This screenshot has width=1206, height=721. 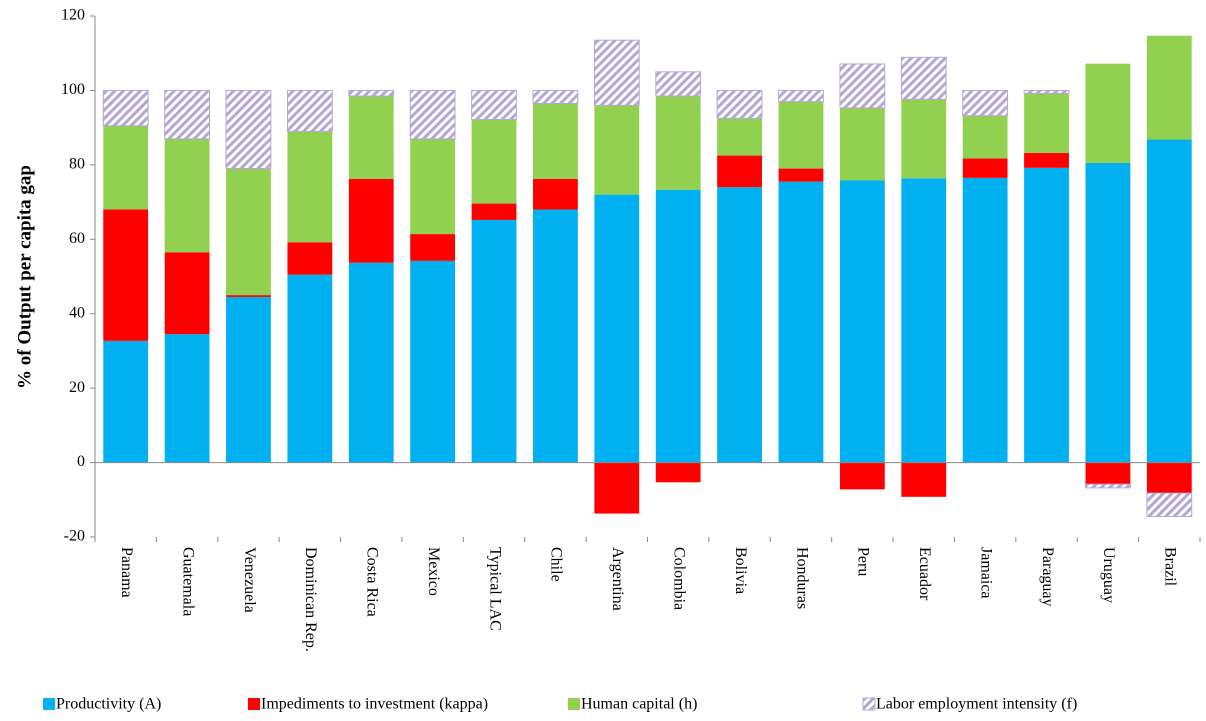 I want to click on legend-label: Human capital (h), so click(x=639, y=704).